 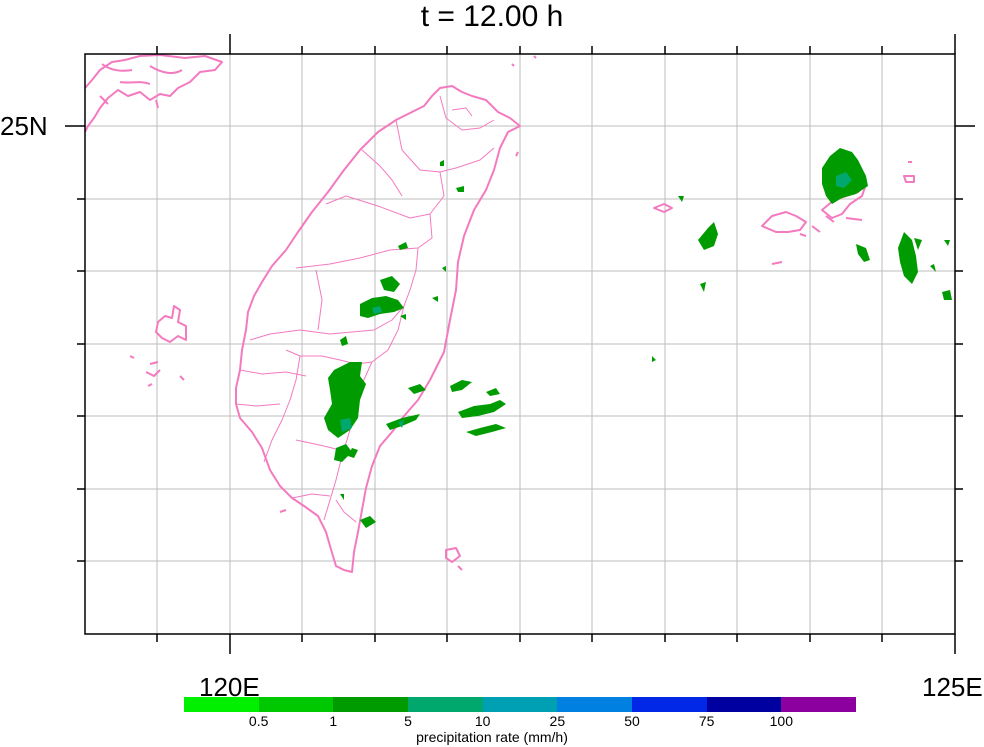 What do you see at coordinates (781, 721) in the screenshot?
I see `colorbar-tick-label: 100` at bounding box center [781, 721].